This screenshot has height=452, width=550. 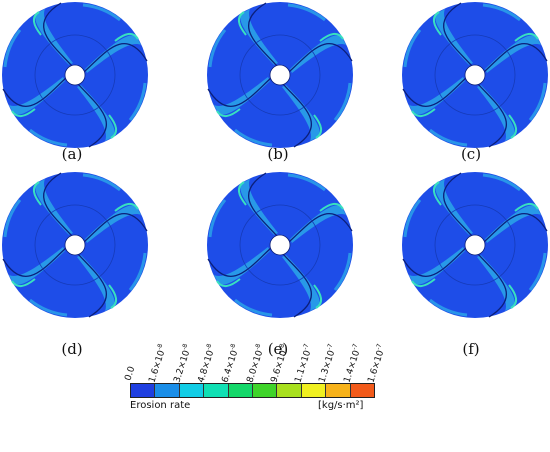 What do you see at coordinates (160, 405) in the screenshot?
I see `legend-title: Erosion rate` at bounding box center [160, 405].